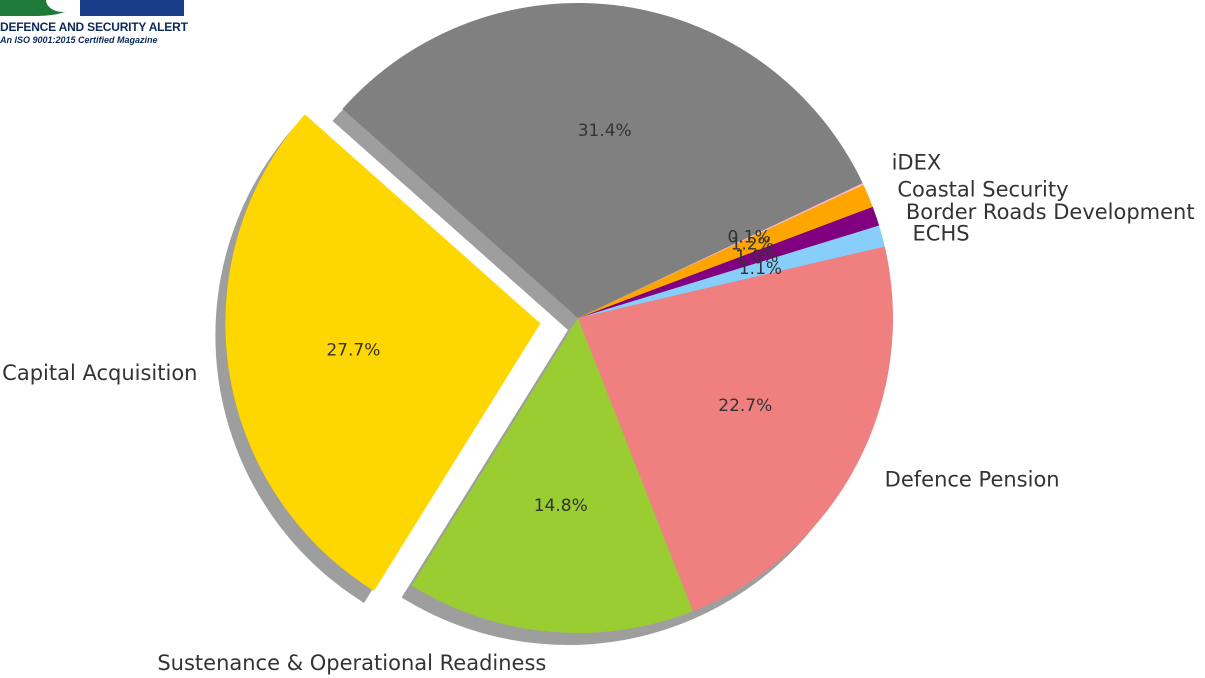 The image size is (1205, 678). I want to click on category-label-echs: ECHS, so click(941, 234).